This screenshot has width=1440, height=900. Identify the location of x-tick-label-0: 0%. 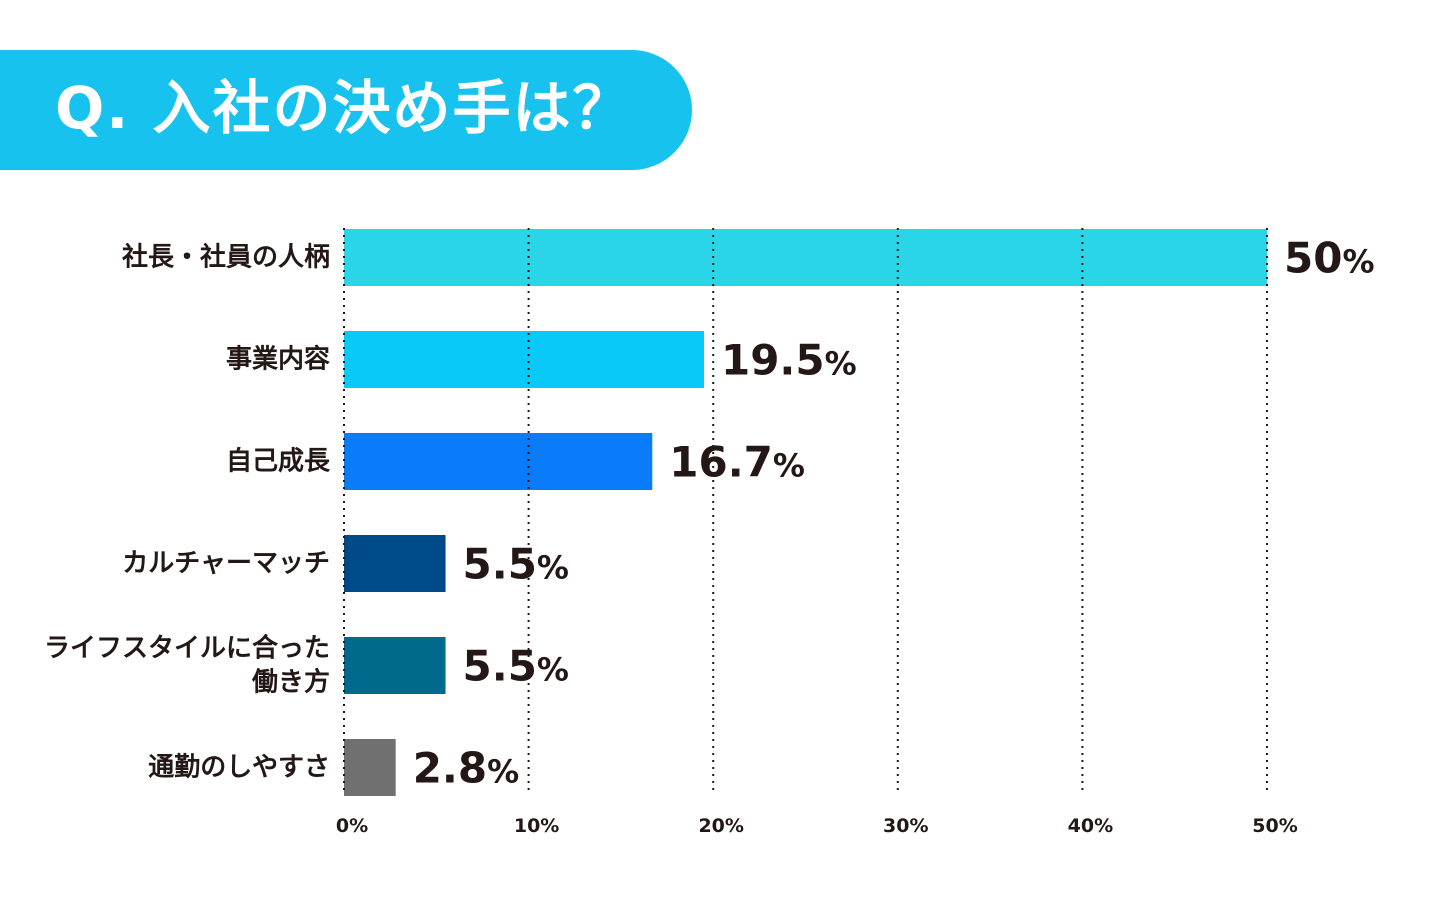
(352, 826).